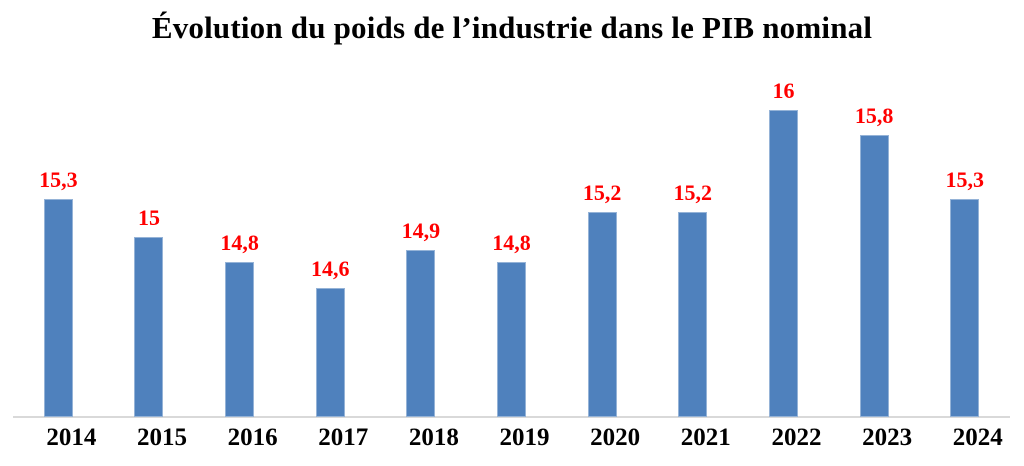 The width and height of the screenshot is (1024, 466). What do you see at coordinates (615, 437) in the screenshot?
I see `x-axis-tick-label: 2020` at bounding box center [615, 437].